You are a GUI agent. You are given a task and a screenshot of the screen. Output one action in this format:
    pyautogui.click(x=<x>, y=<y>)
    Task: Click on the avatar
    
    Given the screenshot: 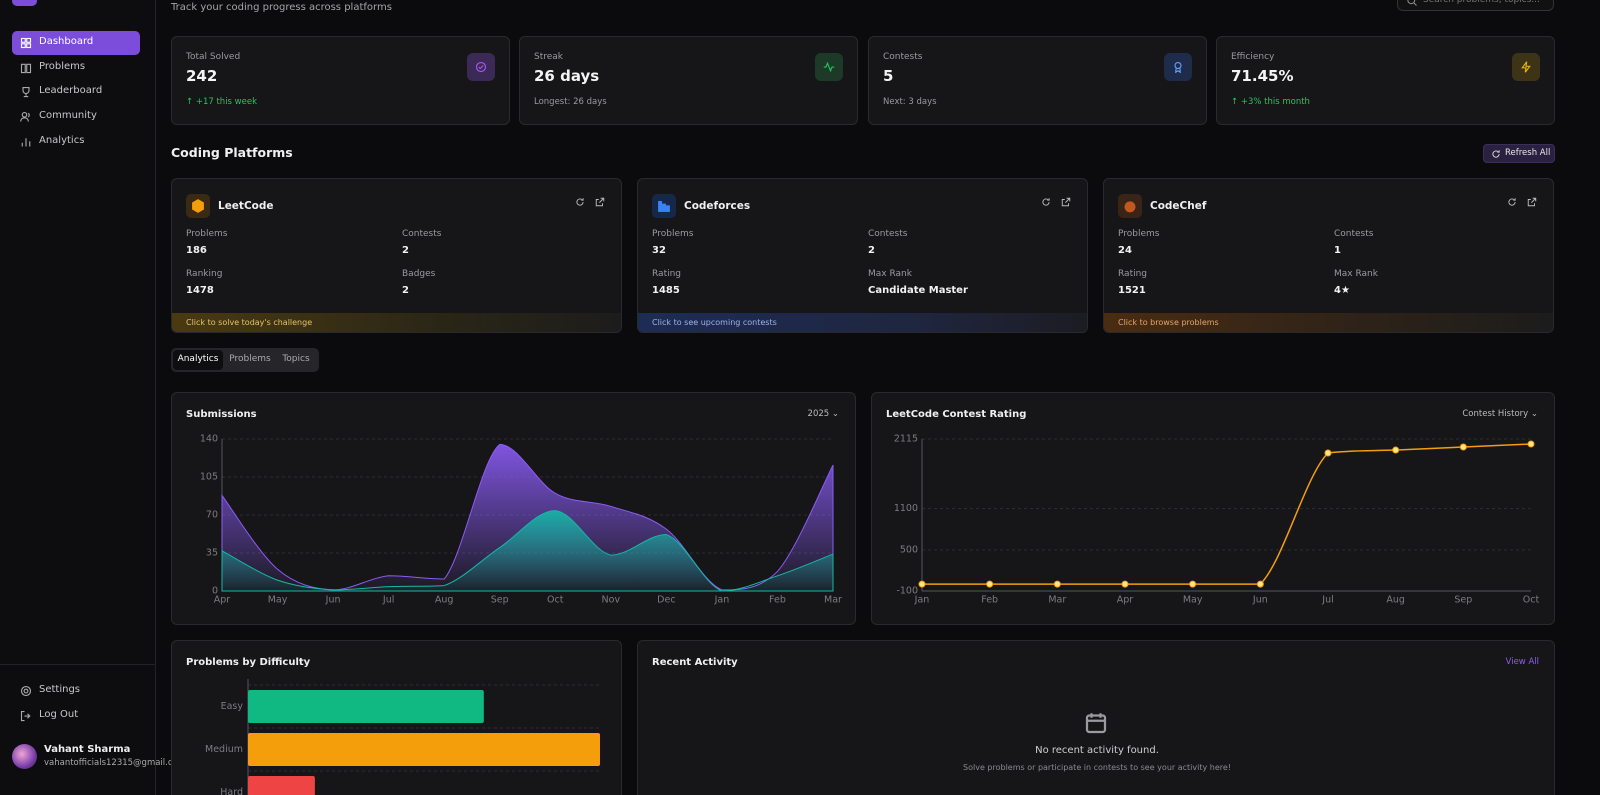 What is the action you would take?
    pyautogui.click(x=24, y=756)
    